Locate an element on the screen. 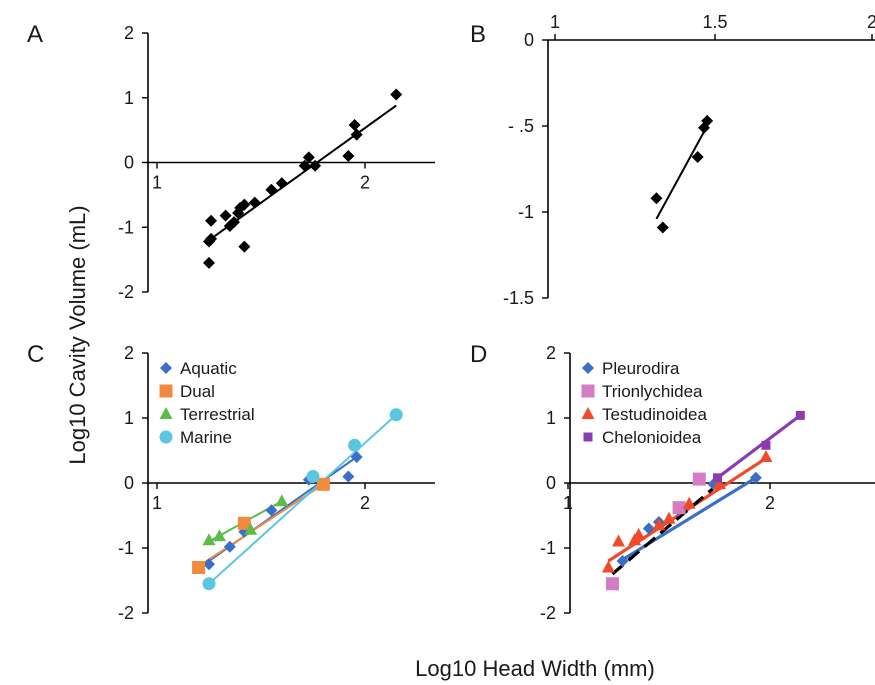 The image size is (875, 685). panel-d-legend-label-trionlychidea: Trionlychidea is located at coordinates (652, 391).